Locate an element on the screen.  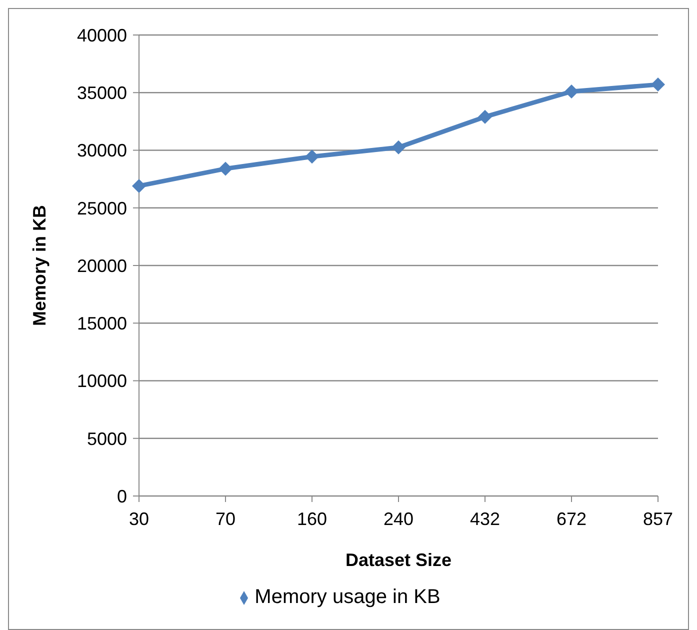
x-tick-label: 30 is located at coordinates (139, 518).